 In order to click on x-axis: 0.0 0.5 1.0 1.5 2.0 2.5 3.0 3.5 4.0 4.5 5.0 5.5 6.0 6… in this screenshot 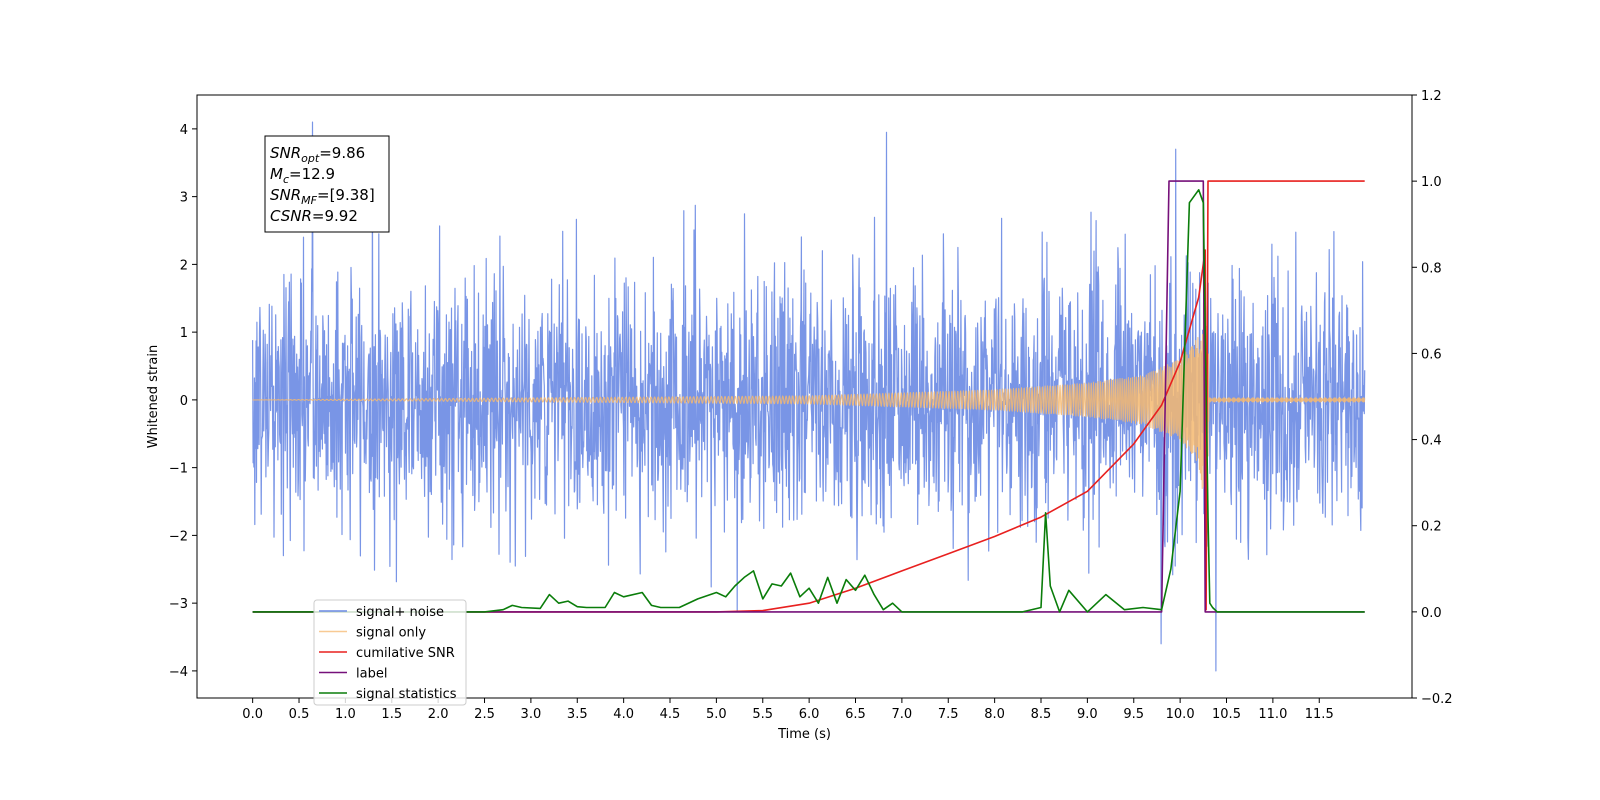, I will do `click(788, 710)`.